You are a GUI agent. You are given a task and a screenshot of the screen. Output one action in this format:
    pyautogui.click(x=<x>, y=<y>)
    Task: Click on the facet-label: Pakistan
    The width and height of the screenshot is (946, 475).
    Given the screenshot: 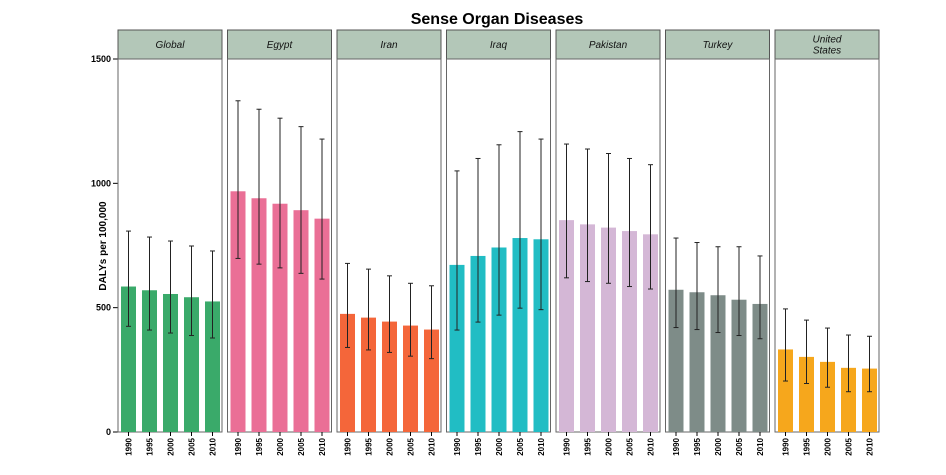 What is the action you would take?
    pyautogui.click(x=608, y=45)
    